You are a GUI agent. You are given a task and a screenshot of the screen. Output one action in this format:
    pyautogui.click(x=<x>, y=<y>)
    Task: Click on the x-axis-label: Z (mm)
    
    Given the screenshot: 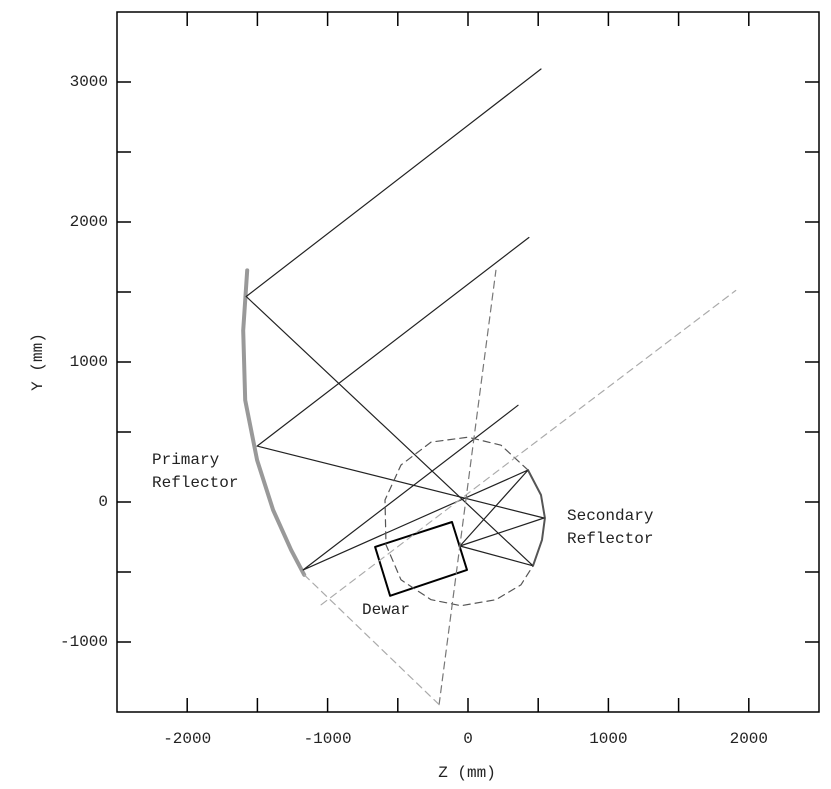 What is the action you would take?
    pyautogui.click(x=467, y=773)
    